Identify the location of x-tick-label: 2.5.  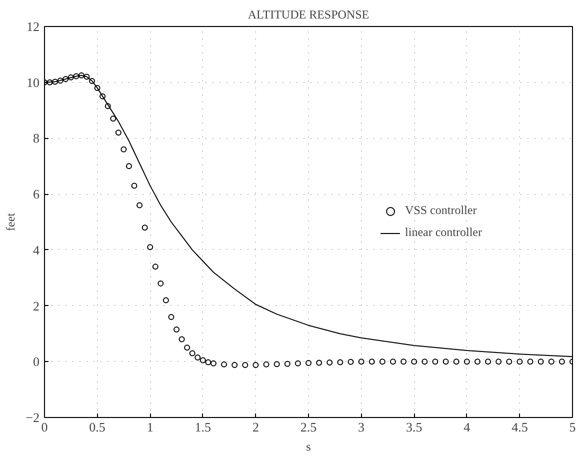
(308, 427).